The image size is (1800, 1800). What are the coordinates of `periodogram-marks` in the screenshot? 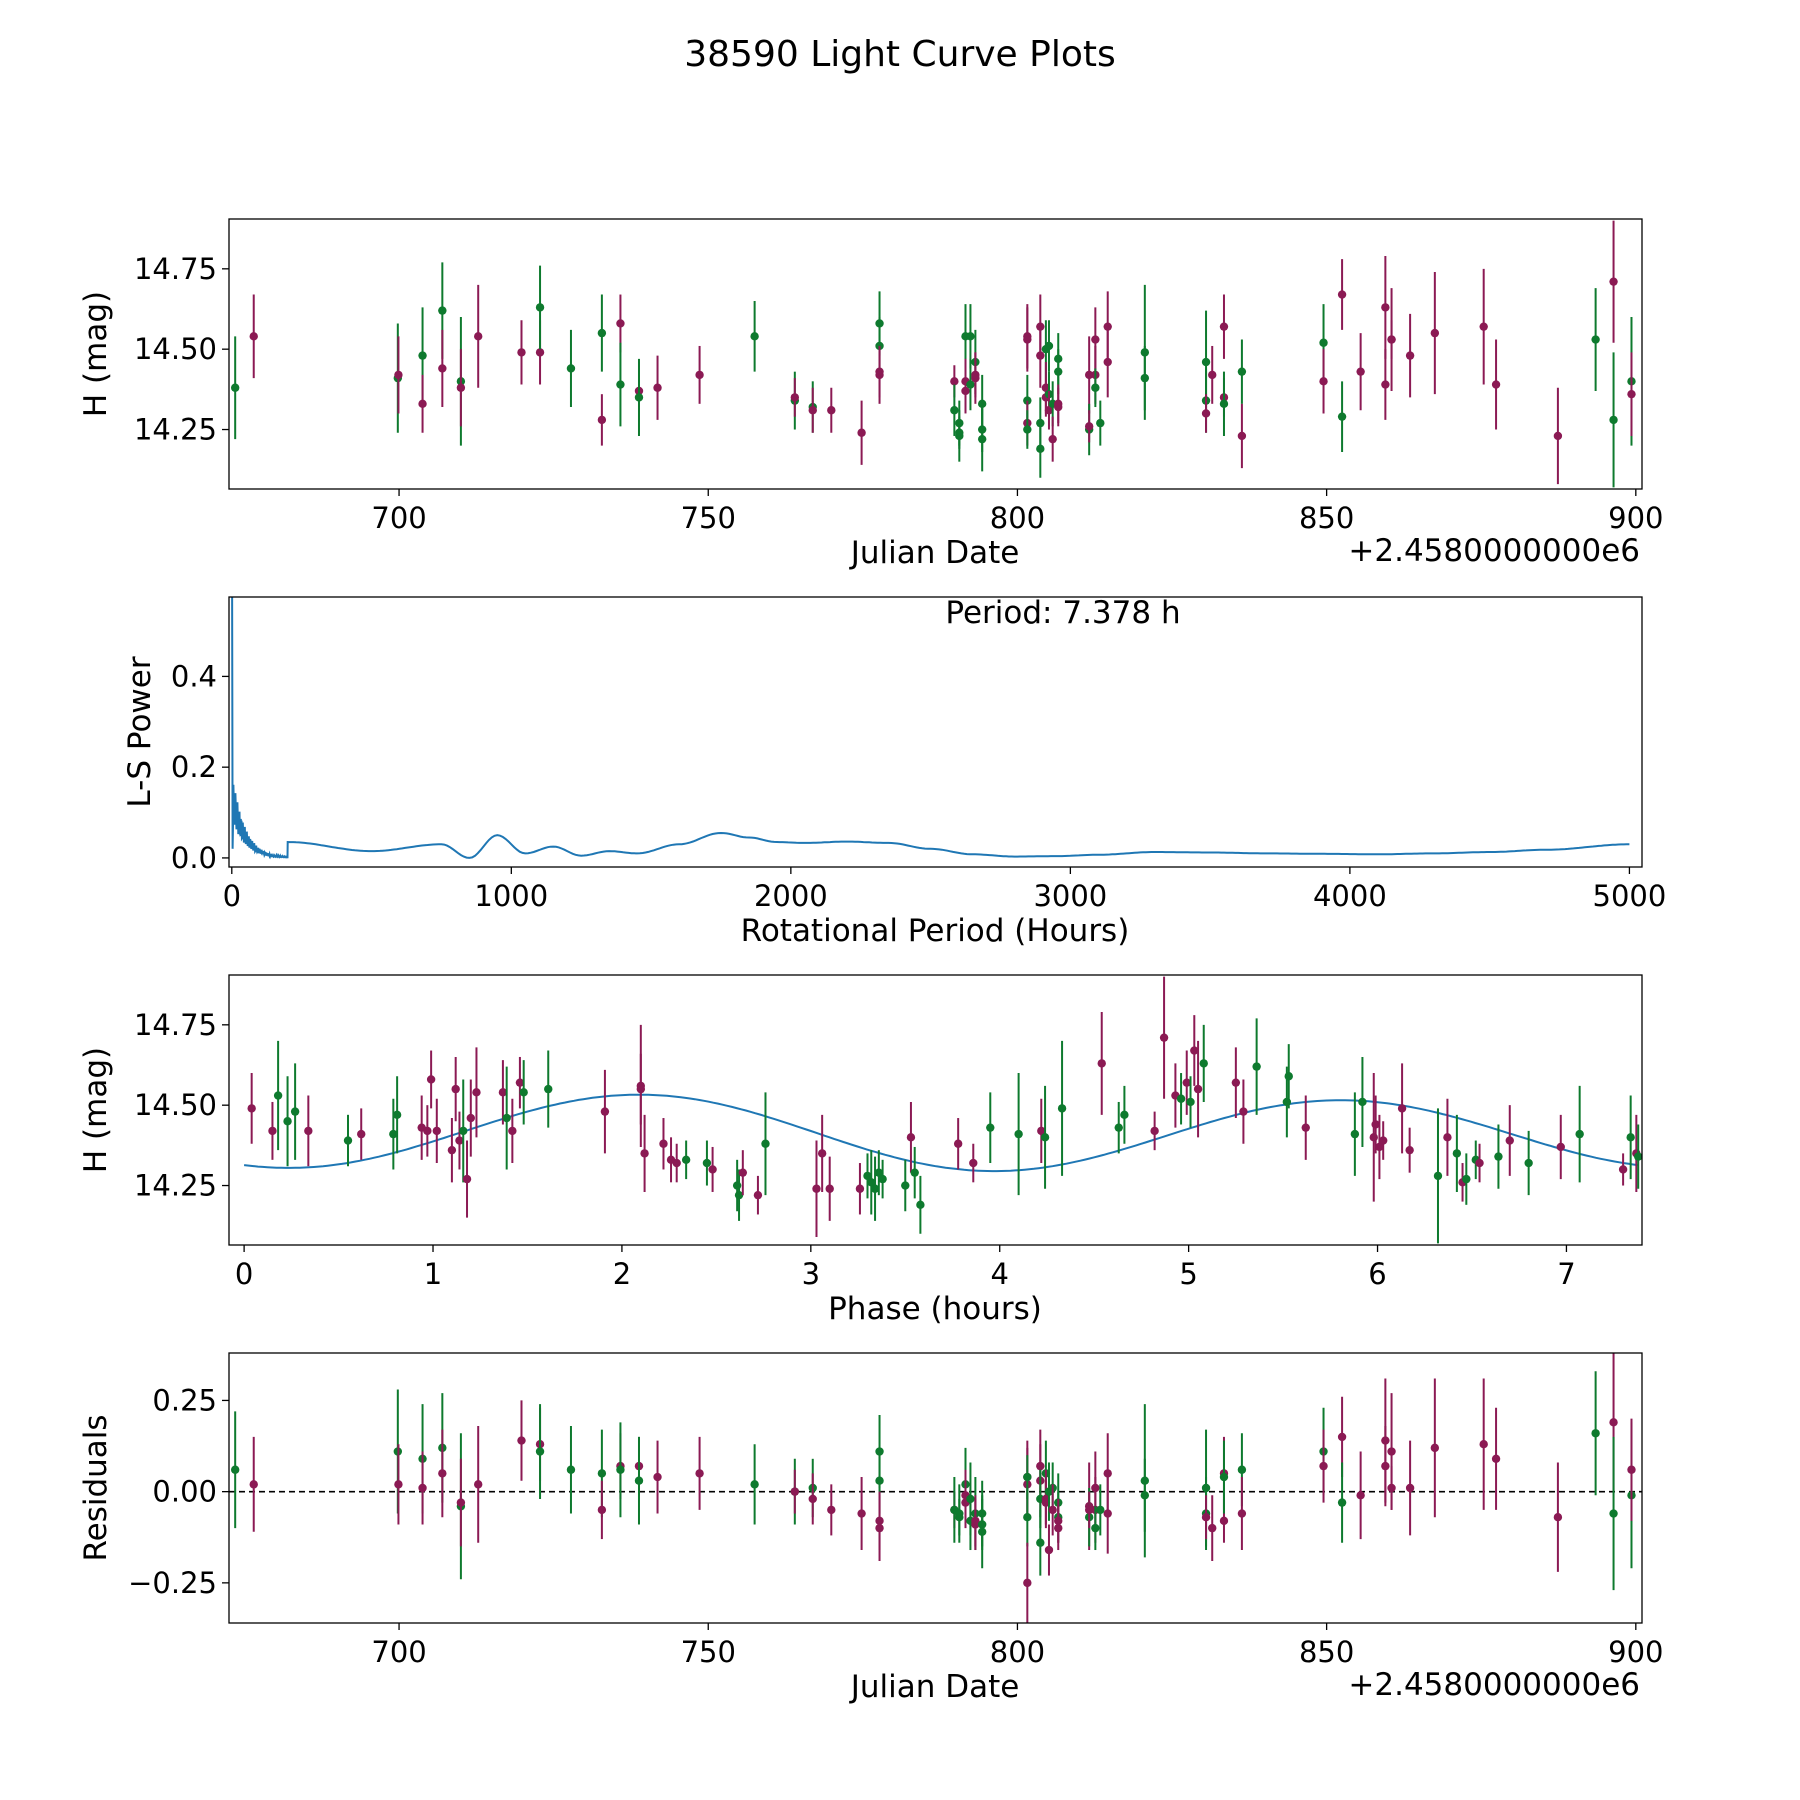 It's located at (930, 728).